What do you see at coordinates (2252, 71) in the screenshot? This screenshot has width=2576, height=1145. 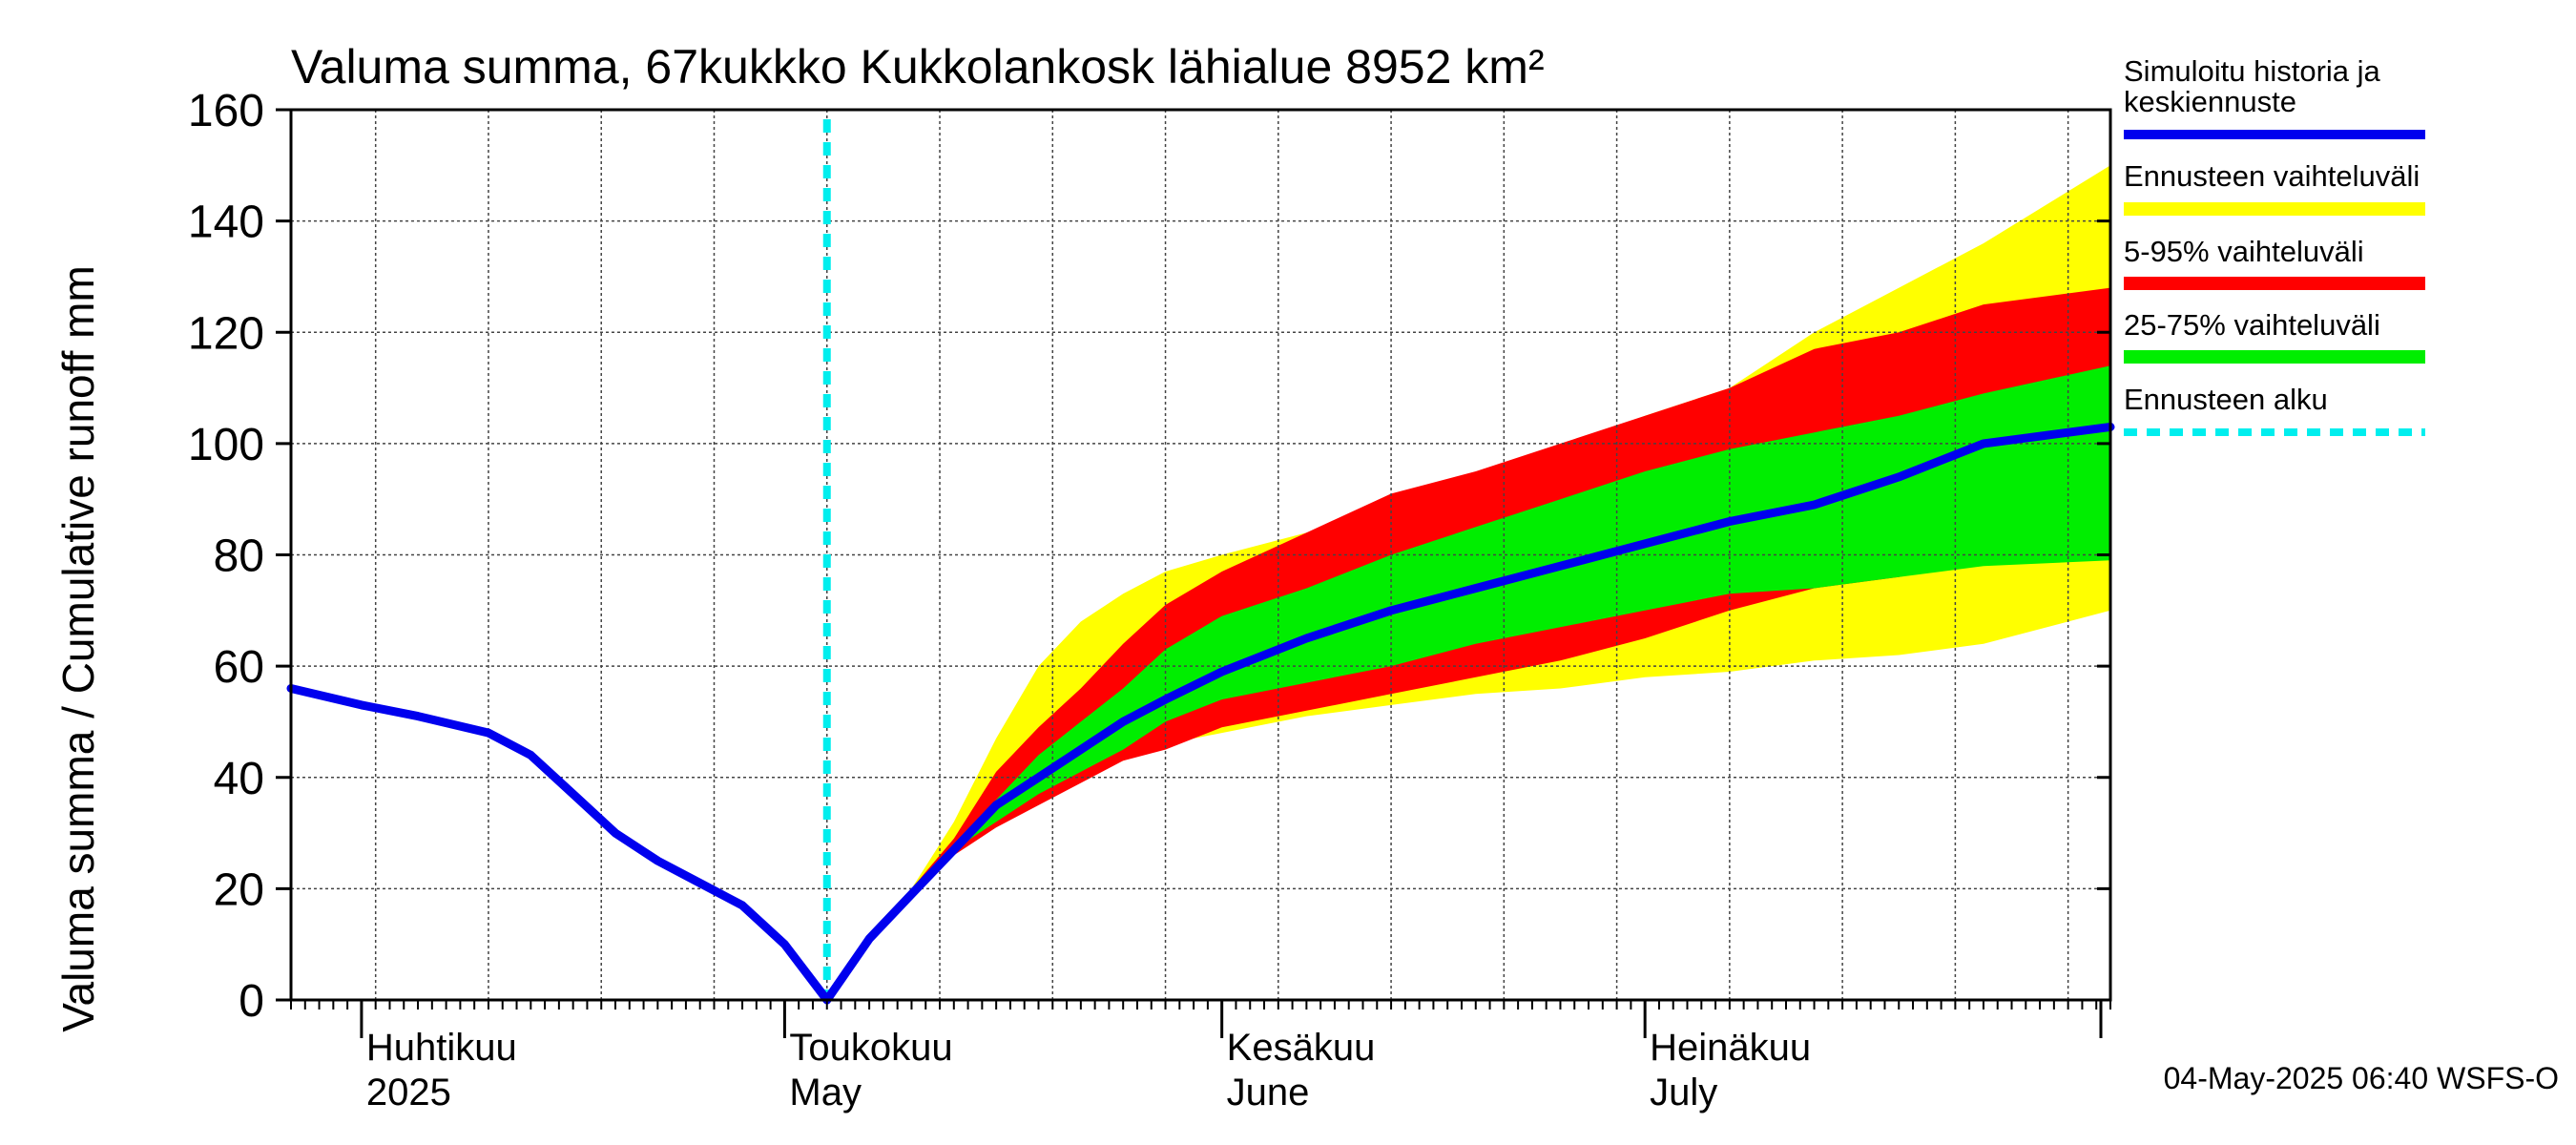 I see `legend-label-history: Simuloitu historia ja` at bounding box center [2252, 71].